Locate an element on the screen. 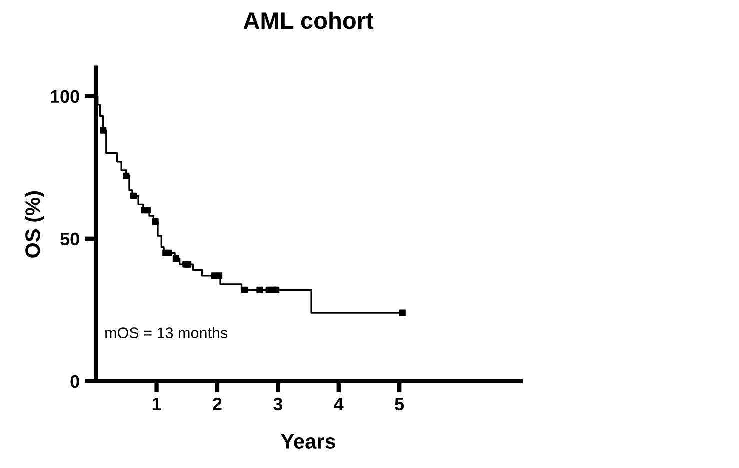 The height and width of the screenshot is (468, 739). x-tick-label: 2 is located at coordinates (217, 404).